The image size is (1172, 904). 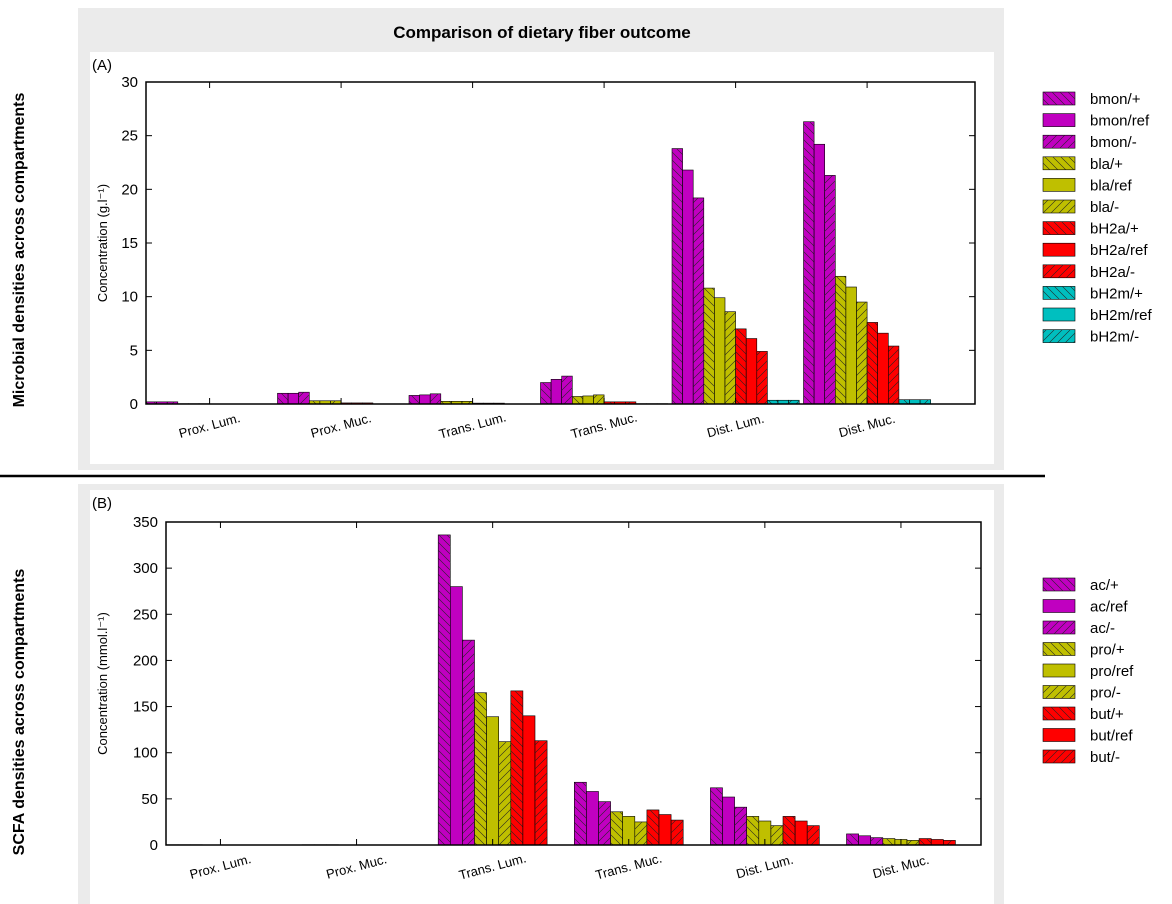 I want to click on panel-a-label: (A), so click(x=102, y=65).